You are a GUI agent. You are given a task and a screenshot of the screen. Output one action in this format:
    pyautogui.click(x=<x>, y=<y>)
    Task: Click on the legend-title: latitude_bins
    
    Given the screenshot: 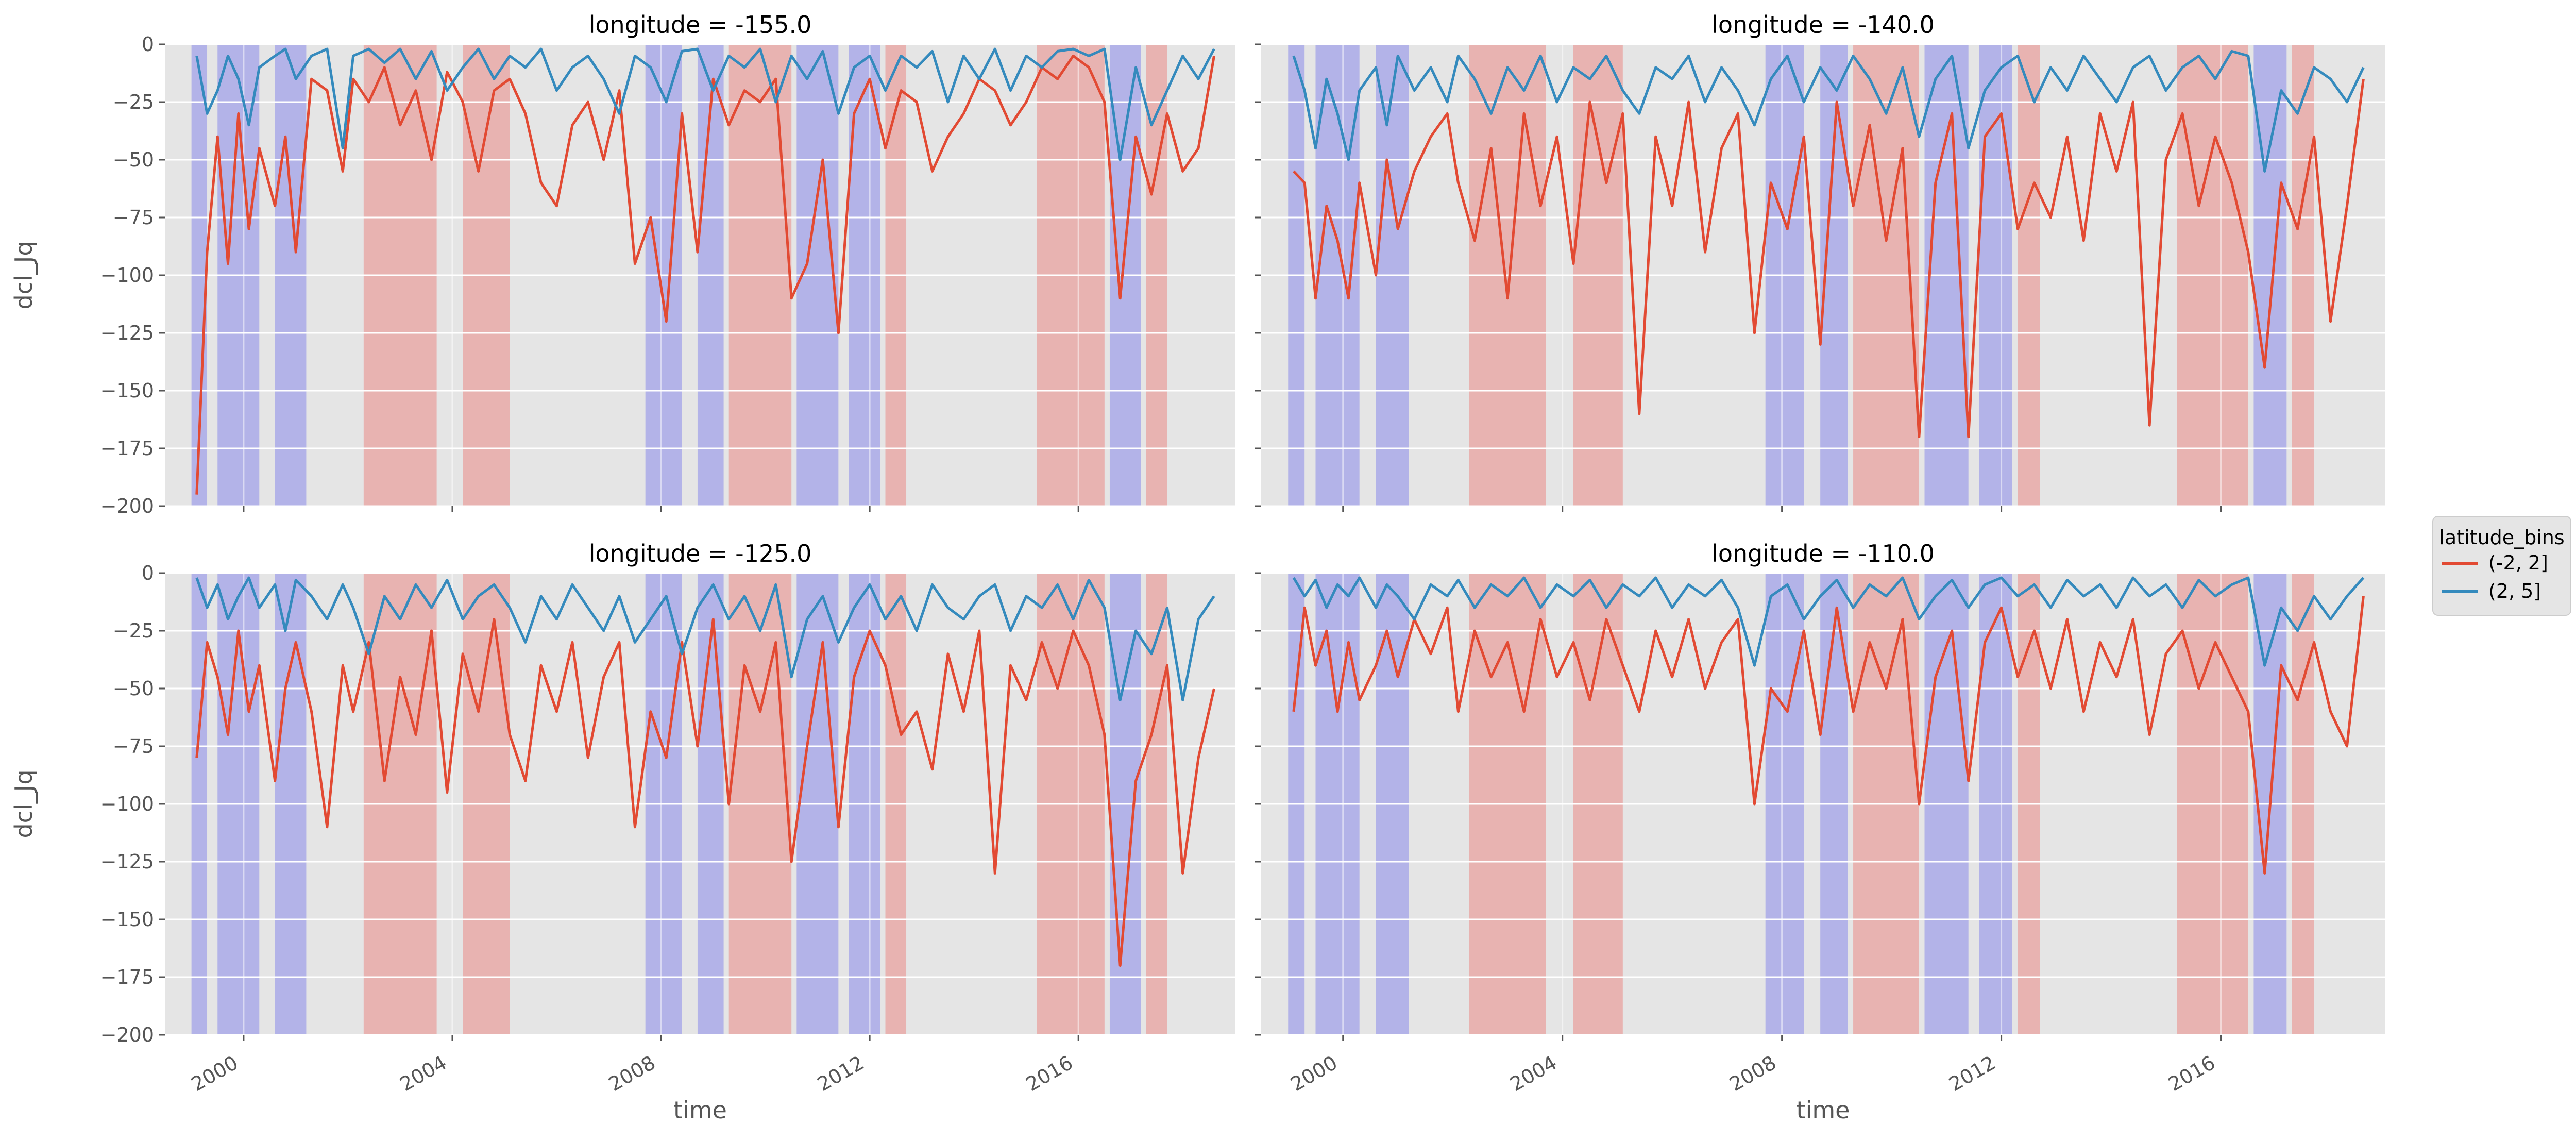 What is the action you would take?
    pyautogui.click(x=2501, y=538)
    